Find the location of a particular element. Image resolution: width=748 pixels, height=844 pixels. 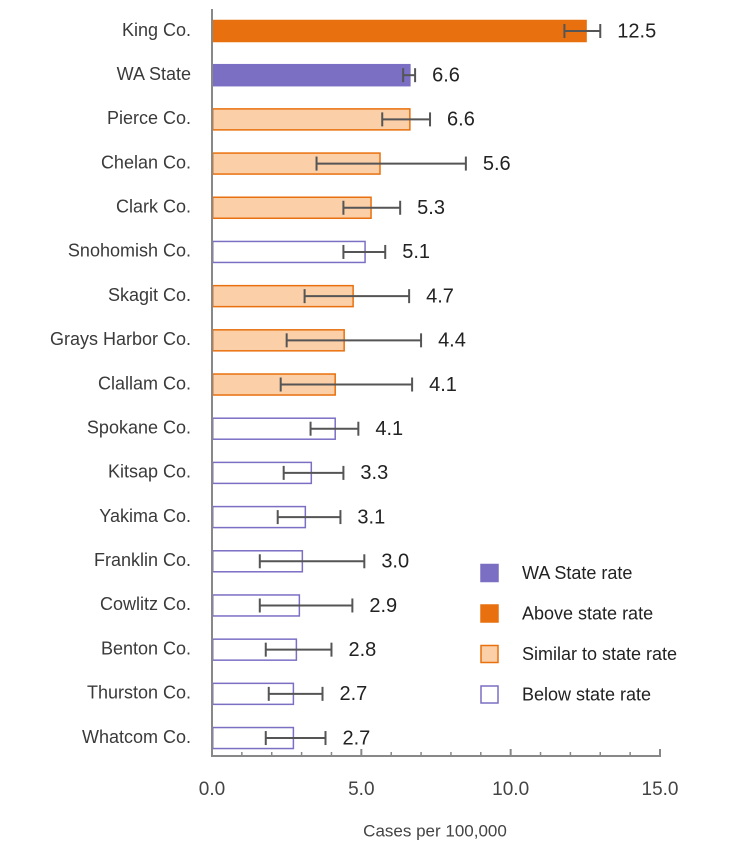

category-label: Grays Harbor Co. is located at coordinates (120, 339).